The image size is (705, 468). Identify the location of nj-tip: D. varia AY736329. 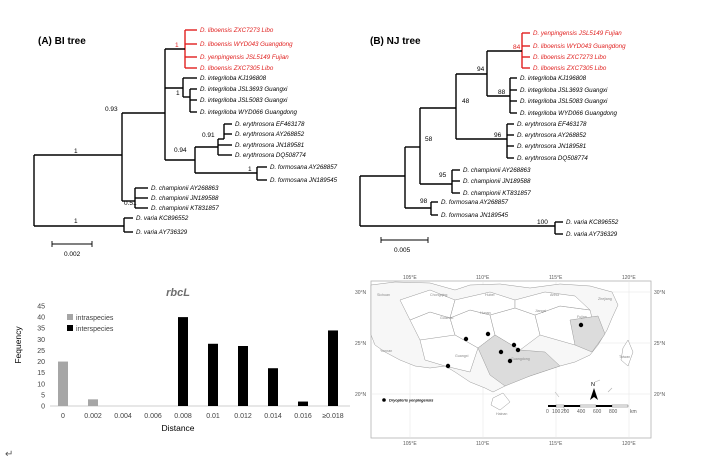
(592, 234).